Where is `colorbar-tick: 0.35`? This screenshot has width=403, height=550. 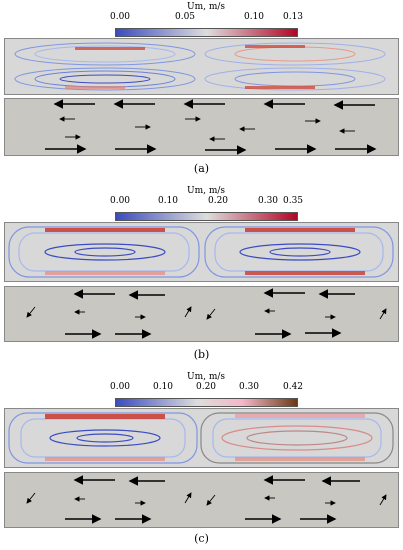
colorbar-tick: 0.35 is located at coordinates (293, 201).